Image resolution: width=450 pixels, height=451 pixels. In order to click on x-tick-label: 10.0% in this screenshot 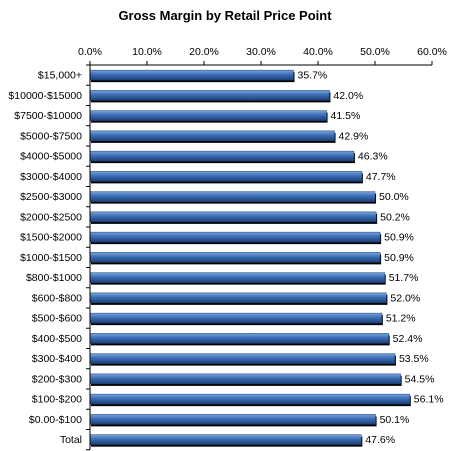, I will do `click(147, 52)`.